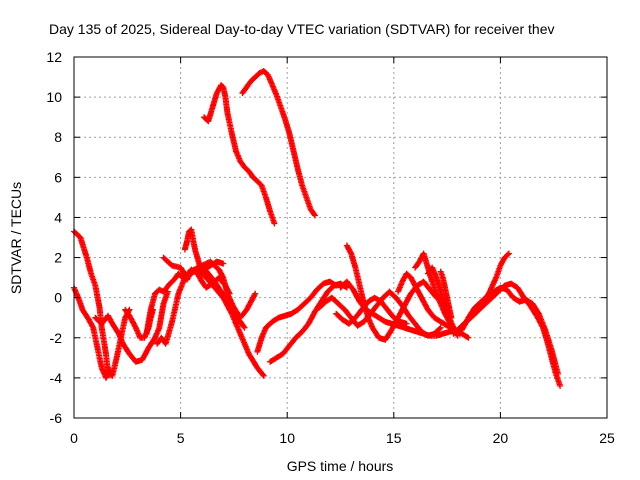  What do you see at coordinates (58, 177) in the screenshot?
I see `y-tick-label: 6` at bounding box center [58, 177].